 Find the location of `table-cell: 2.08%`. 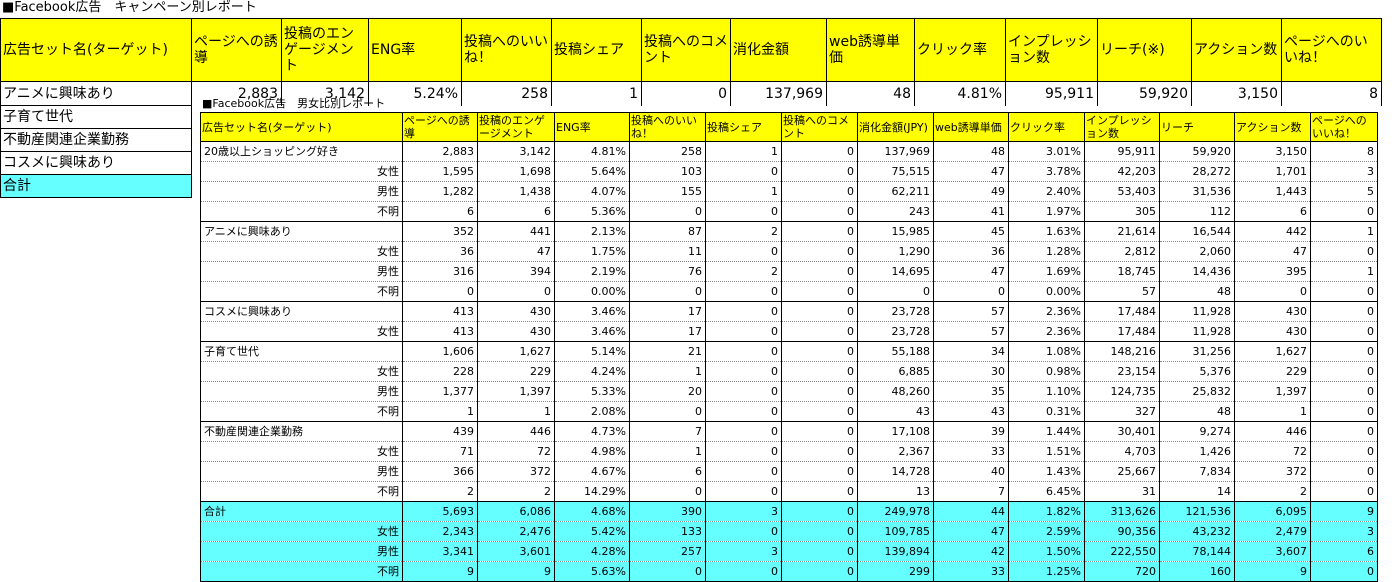

table-cell: 2.08% is located at coordinates (592, 411).